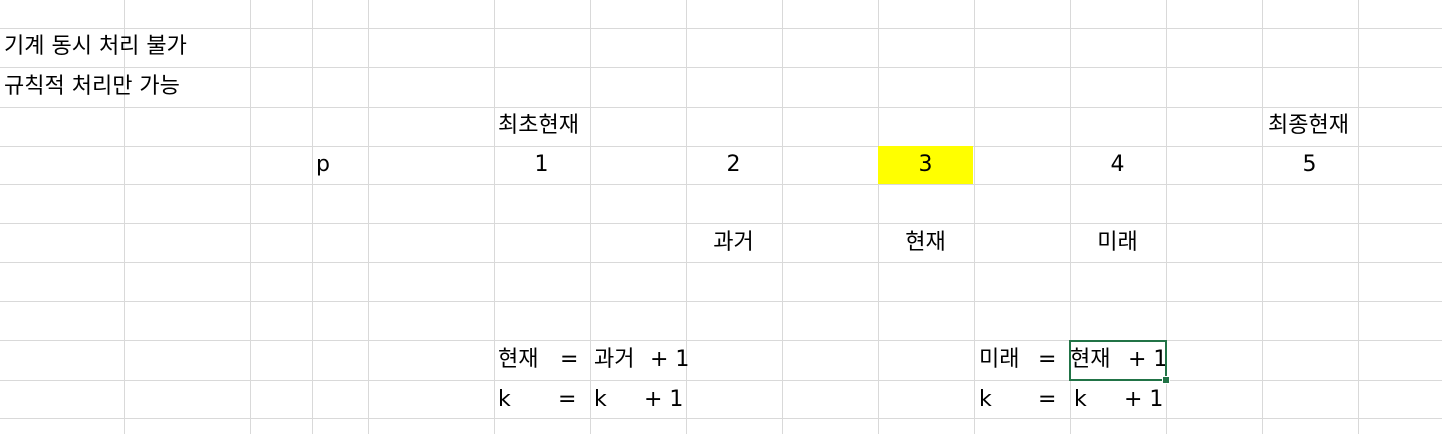 The height and width of the screenshot is (434, 1442). I want to click on number-cell-3: 3, so click(925, 164).